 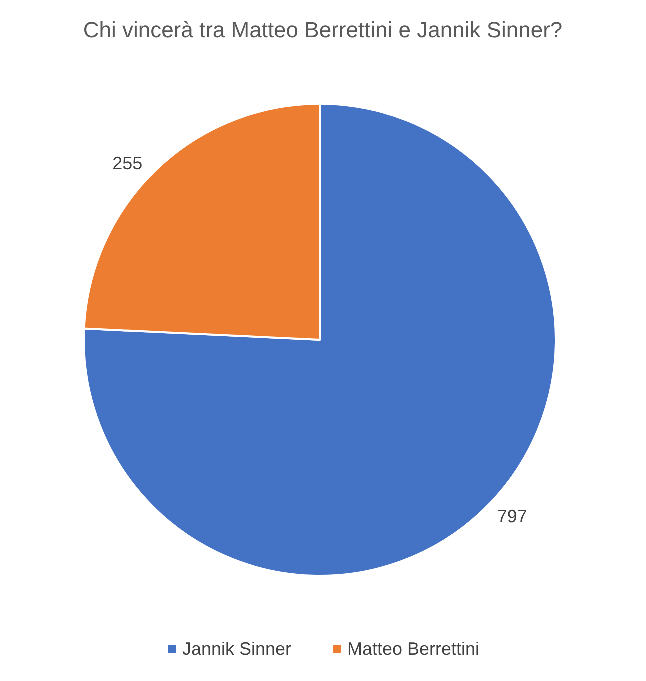 What do you see at coordinates (127, 163) in the screenshot?
I see `data-label: 255` at bounding box center [127, 163].